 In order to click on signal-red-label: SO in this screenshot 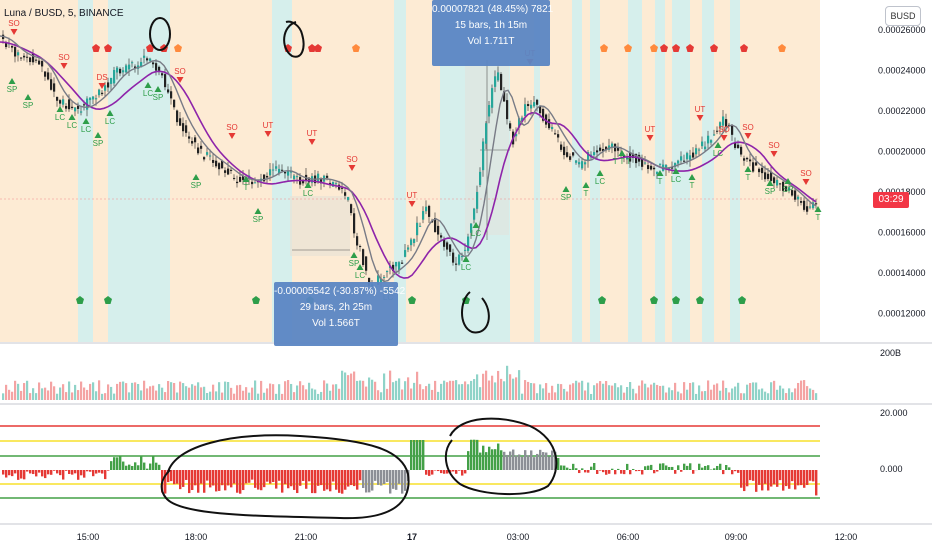, I will do `click(352, 159)`.